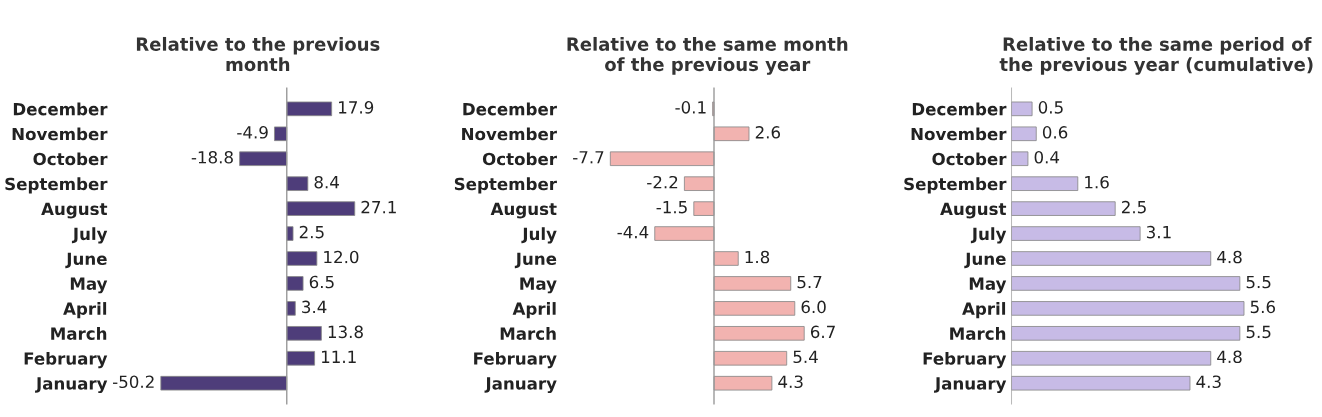  I want to click on data-label: -18.8, so click(212, 157).